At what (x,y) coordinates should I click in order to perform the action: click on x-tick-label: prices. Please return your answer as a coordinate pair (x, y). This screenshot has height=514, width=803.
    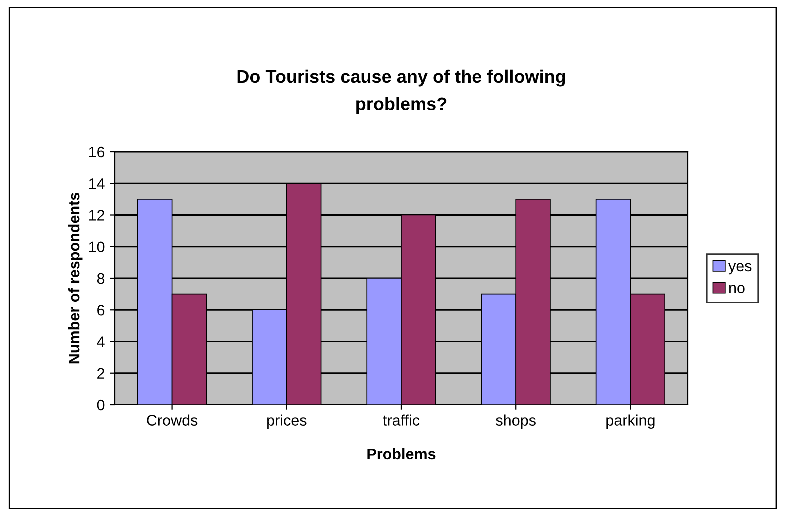
    Looking at the image, I should click on (287, 421).